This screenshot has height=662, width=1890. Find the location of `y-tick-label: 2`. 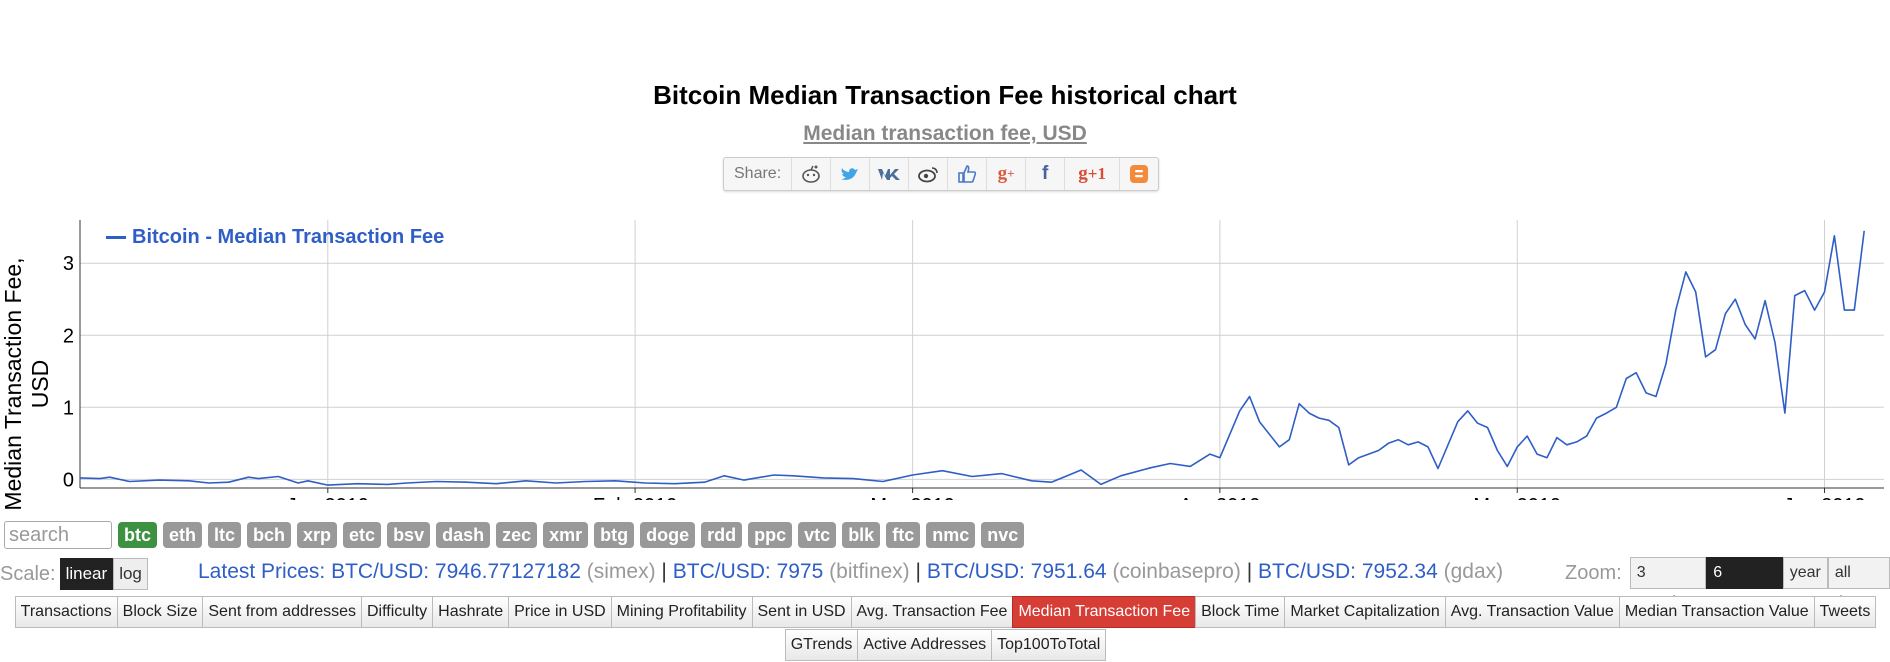

y-tick-label: 2 is located at coordinates (68, 336).